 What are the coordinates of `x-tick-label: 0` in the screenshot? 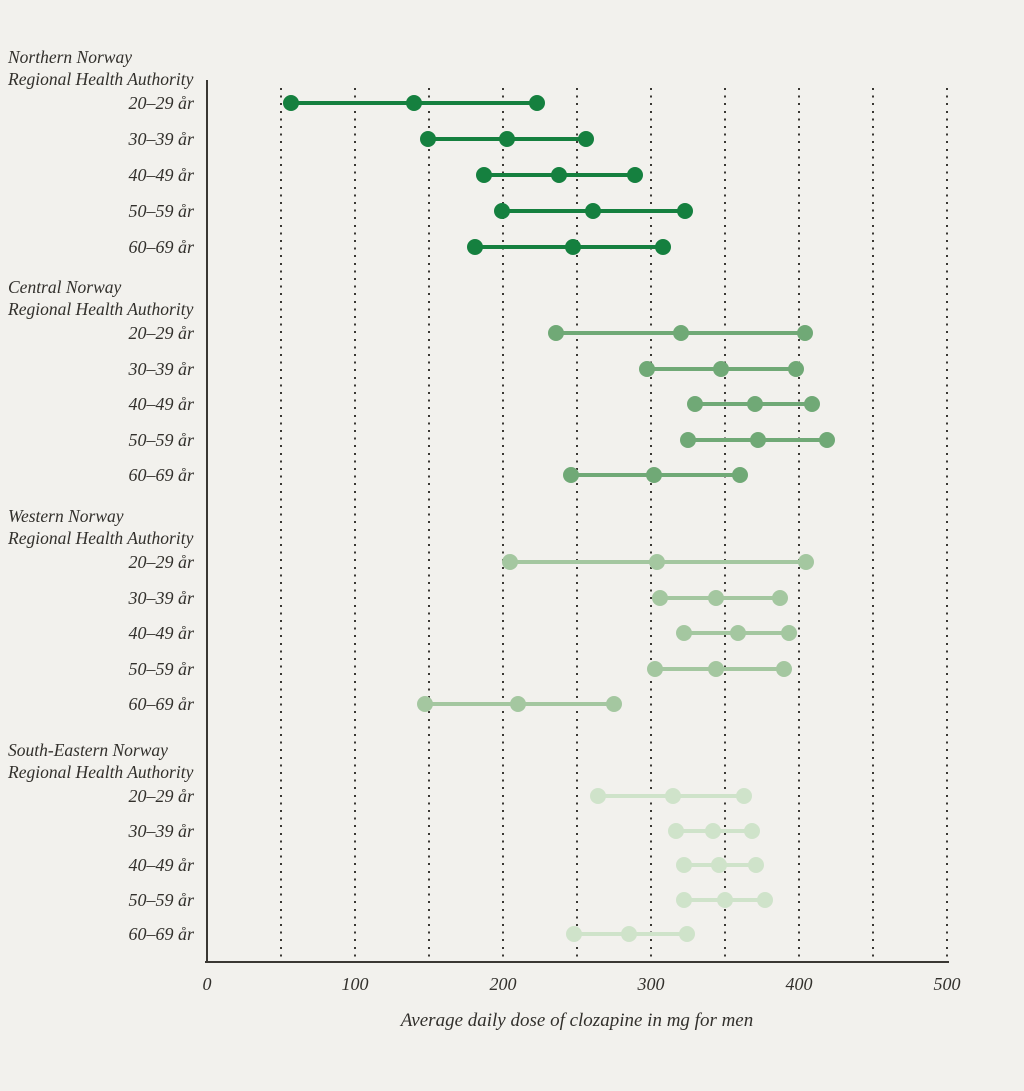 It's located at (207, 984).